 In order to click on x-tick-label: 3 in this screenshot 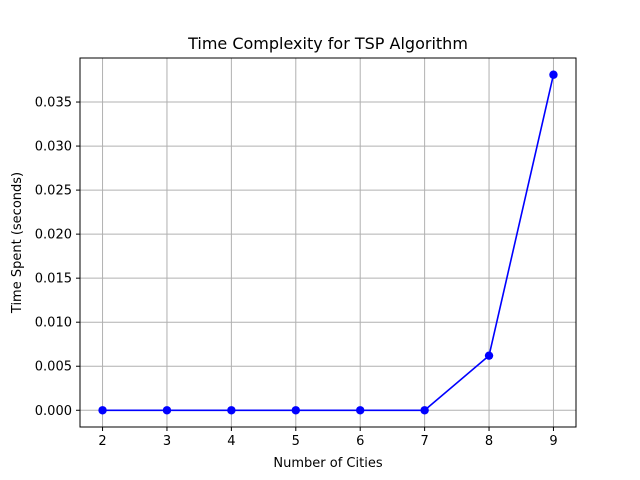, I will do `click(167, 441)`.